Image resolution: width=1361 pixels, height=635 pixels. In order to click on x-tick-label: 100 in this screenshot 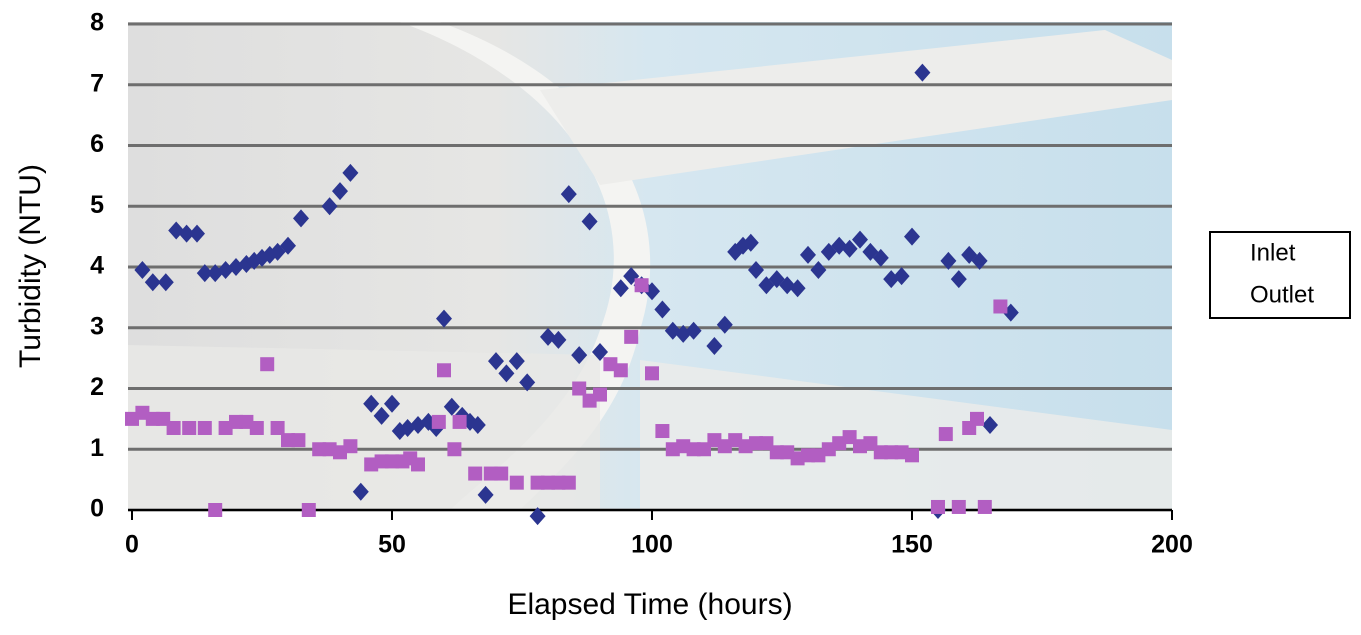, I will do `click(652, 545)`.